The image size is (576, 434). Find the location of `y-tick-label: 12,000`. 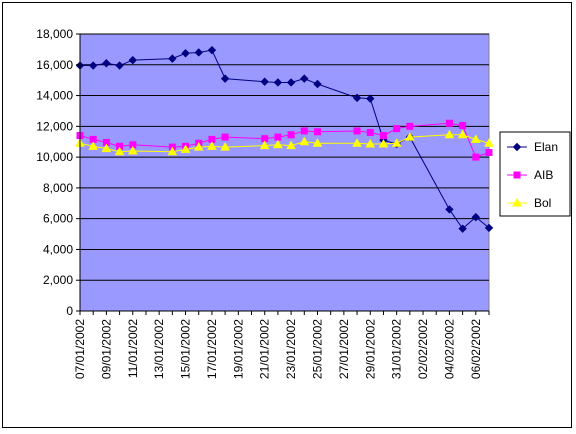

y-tick-label: 12,000 is located at coordinates (54, 126).